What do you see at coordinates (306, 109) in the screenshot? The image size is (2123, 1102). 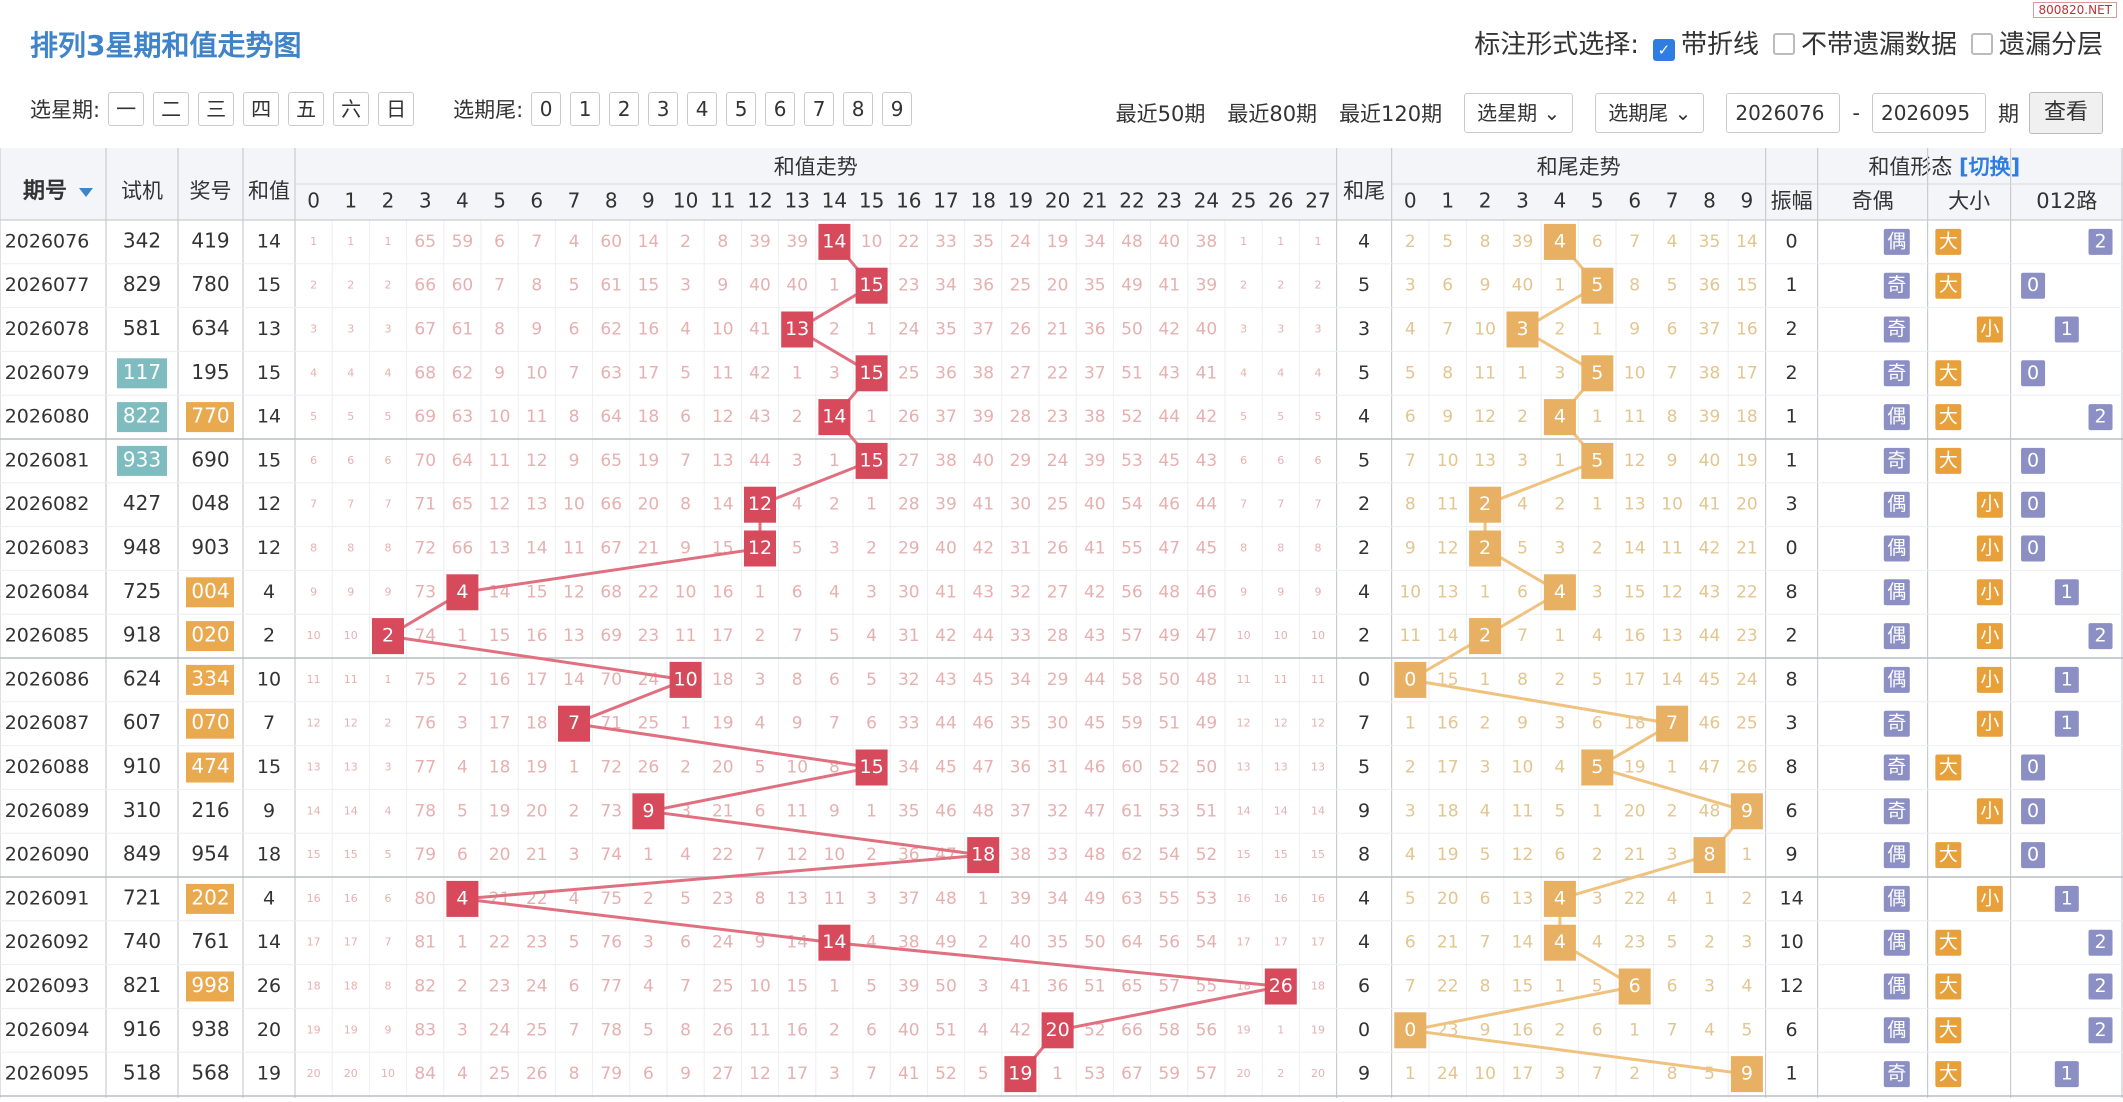 I see `weekday-pill-4: 五` at bounding box center [306, 109].